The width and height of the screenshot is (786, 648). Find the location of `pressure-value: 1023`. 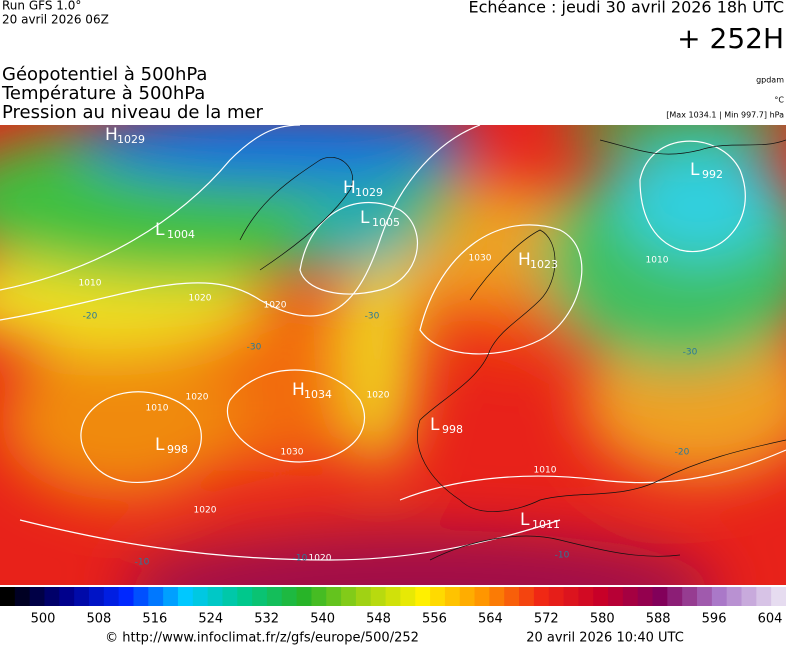

pressure-value: 1023 is located at coordinates (544, 264).